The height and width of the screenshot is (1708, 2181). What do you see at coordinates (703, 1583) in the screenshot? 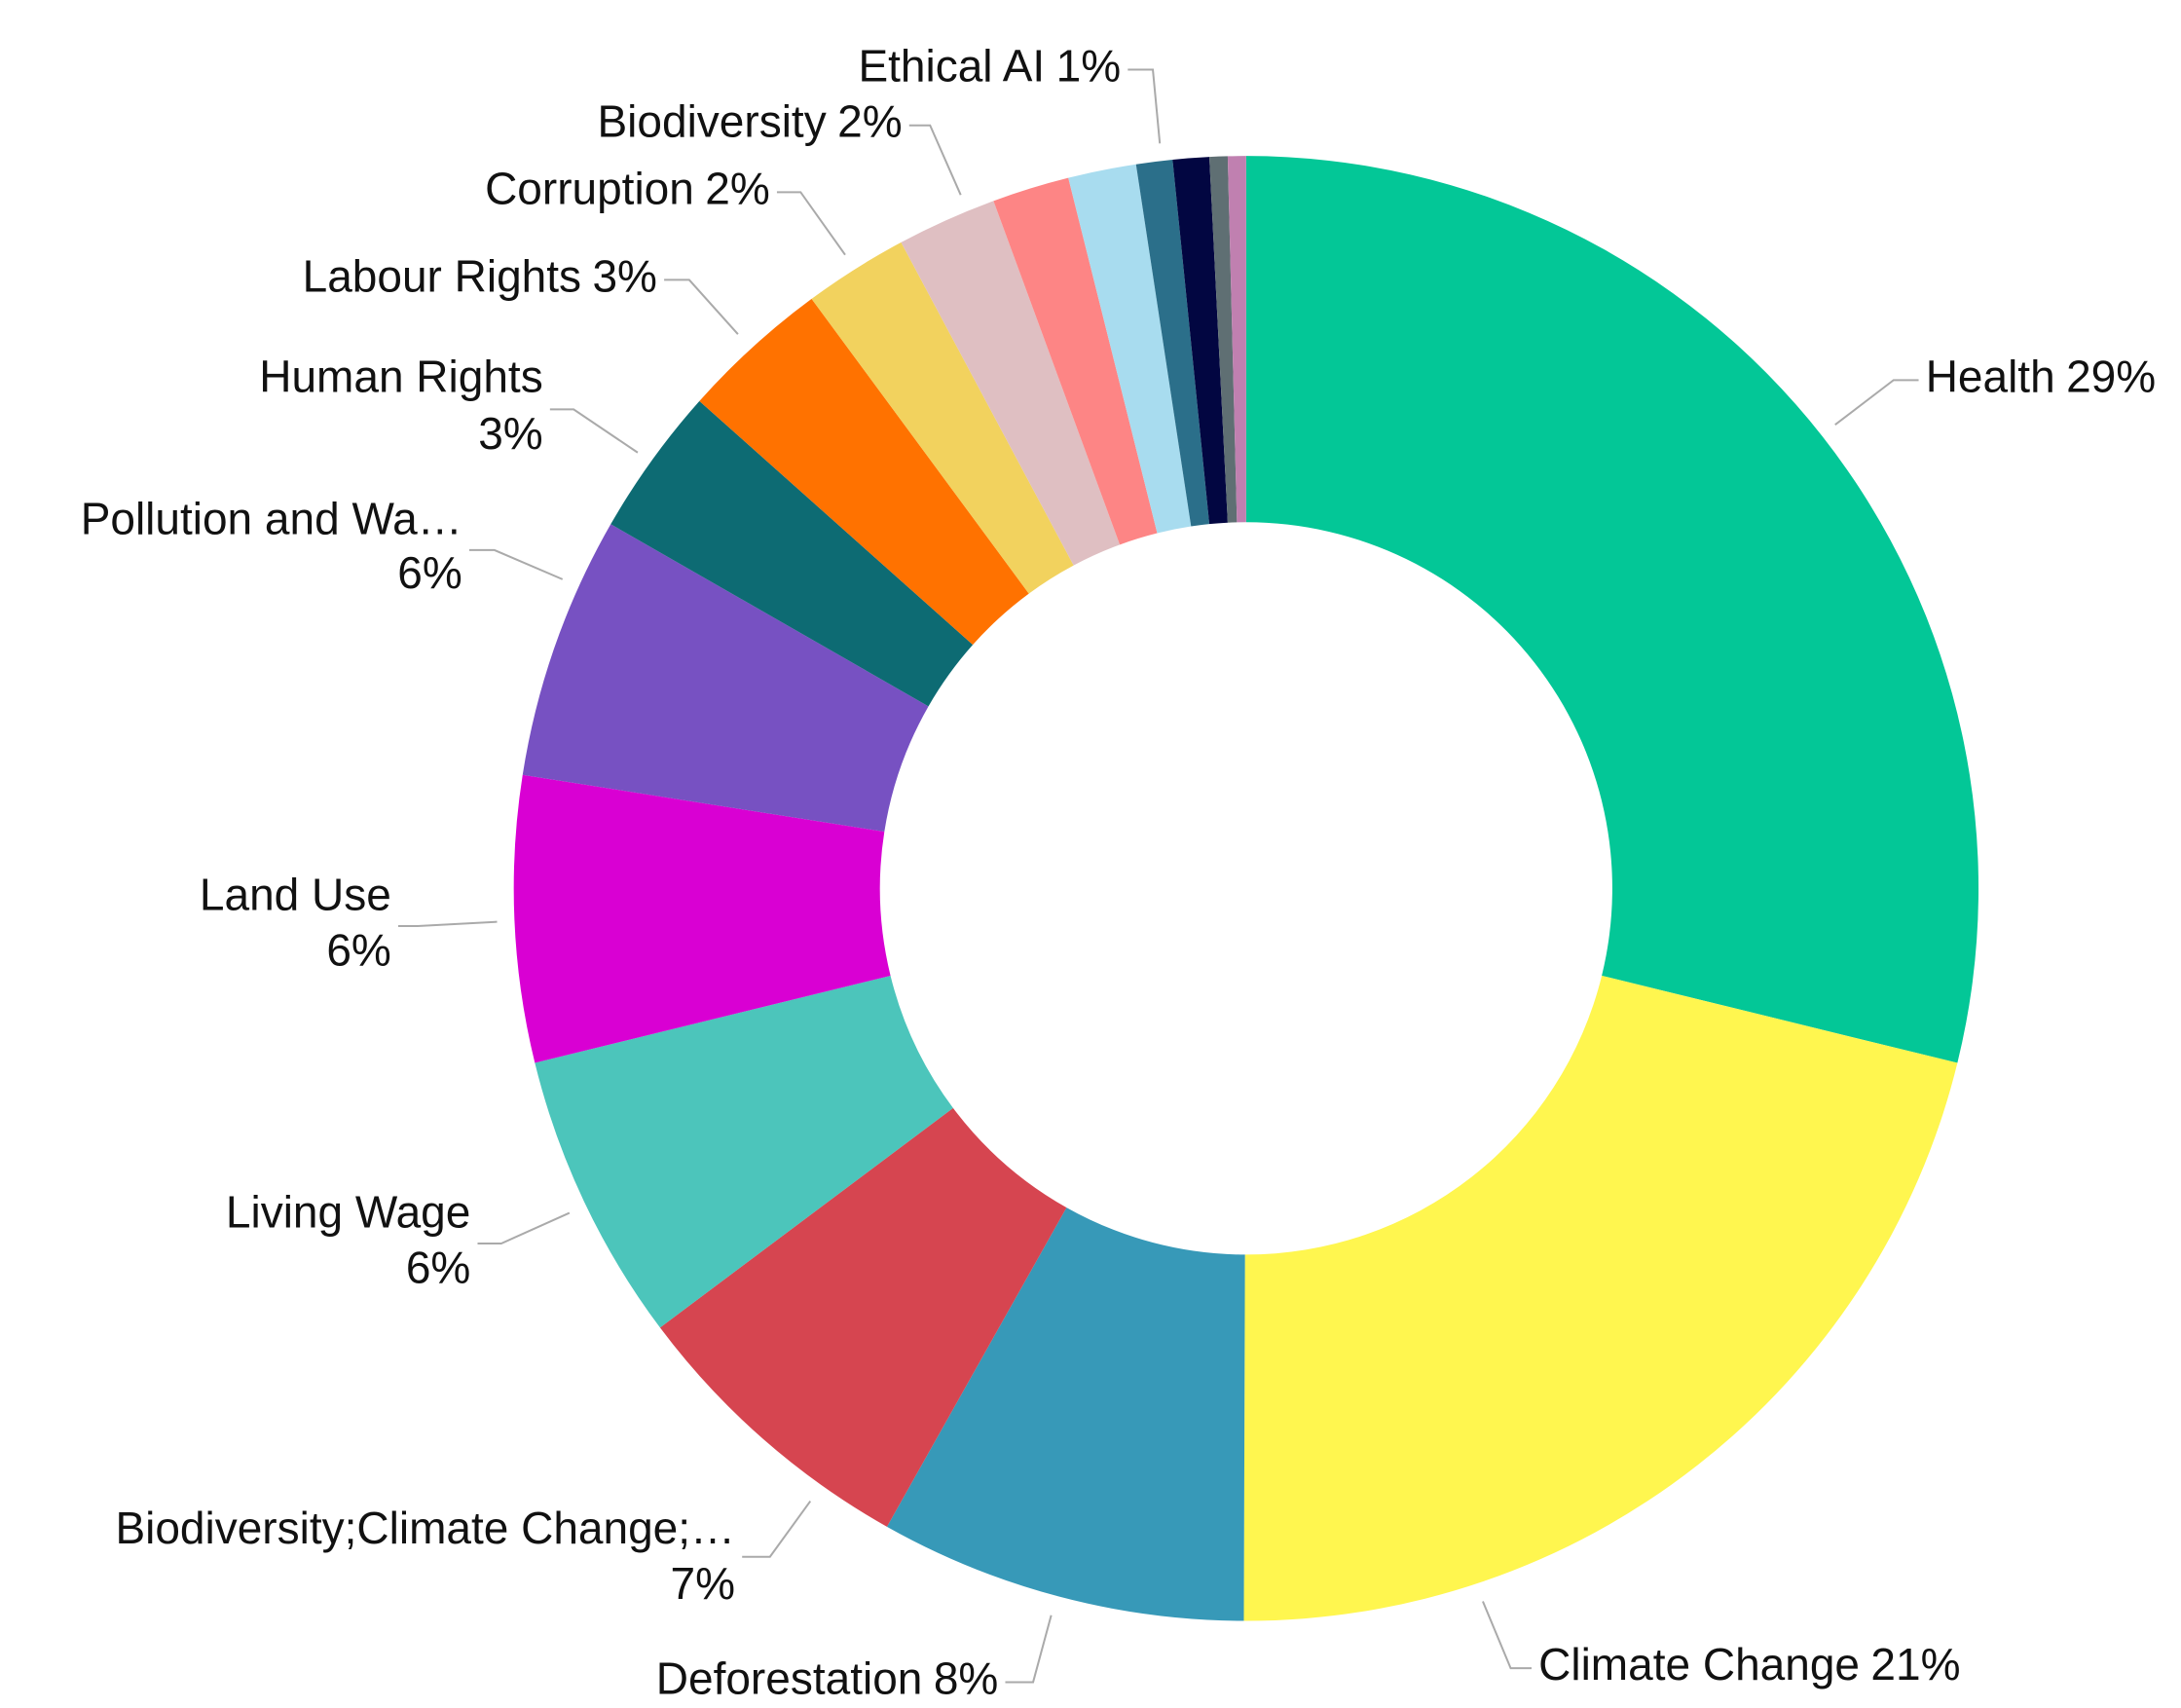
I see `value-label: 7%` at bounding box center [703, 1583].